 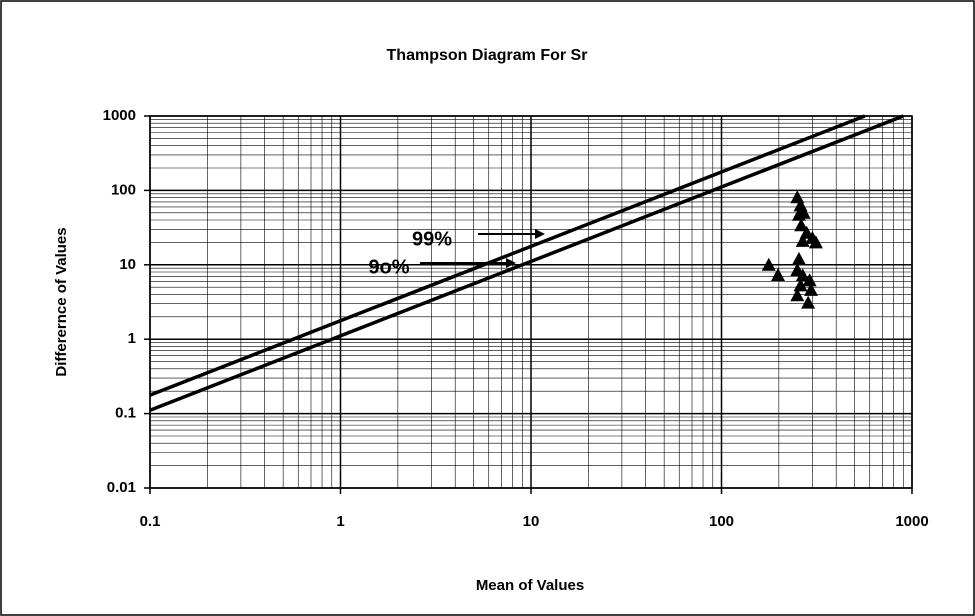 I want to click on x-tick-label: 1, so click(x=340, y=521).